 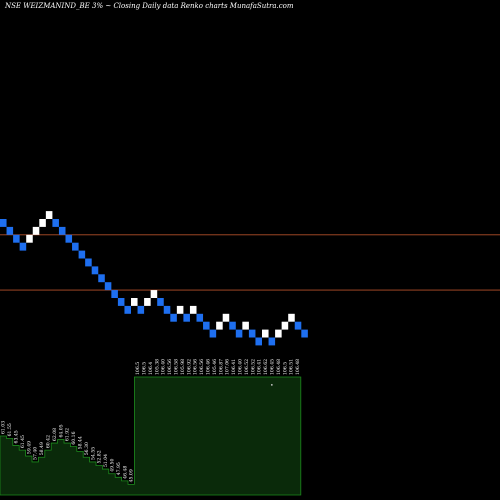 I want to click on volume-label: 61.03, so click(x=4, y=427).